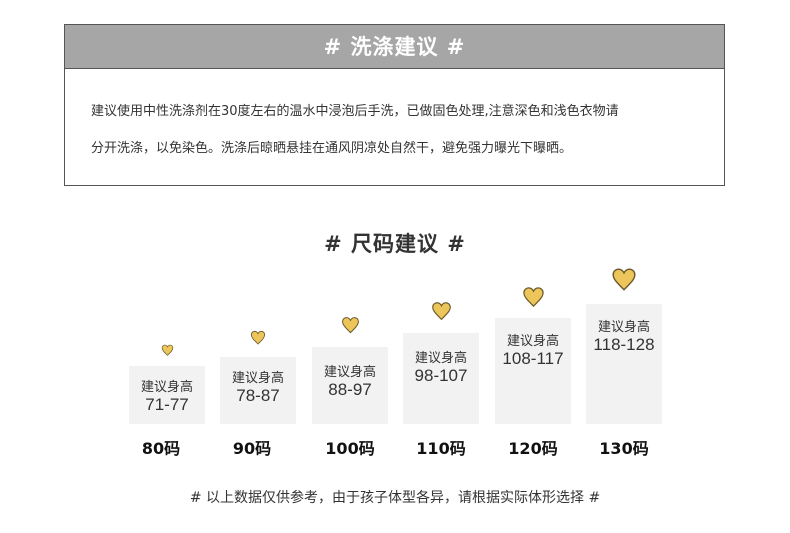 The height and width of the screenshot is (533, 790). What do you see at coordinates (394, 47) in the screenshot?
I see `washing-title: # 洗涤建议 #` at bounding box center [394, 47].